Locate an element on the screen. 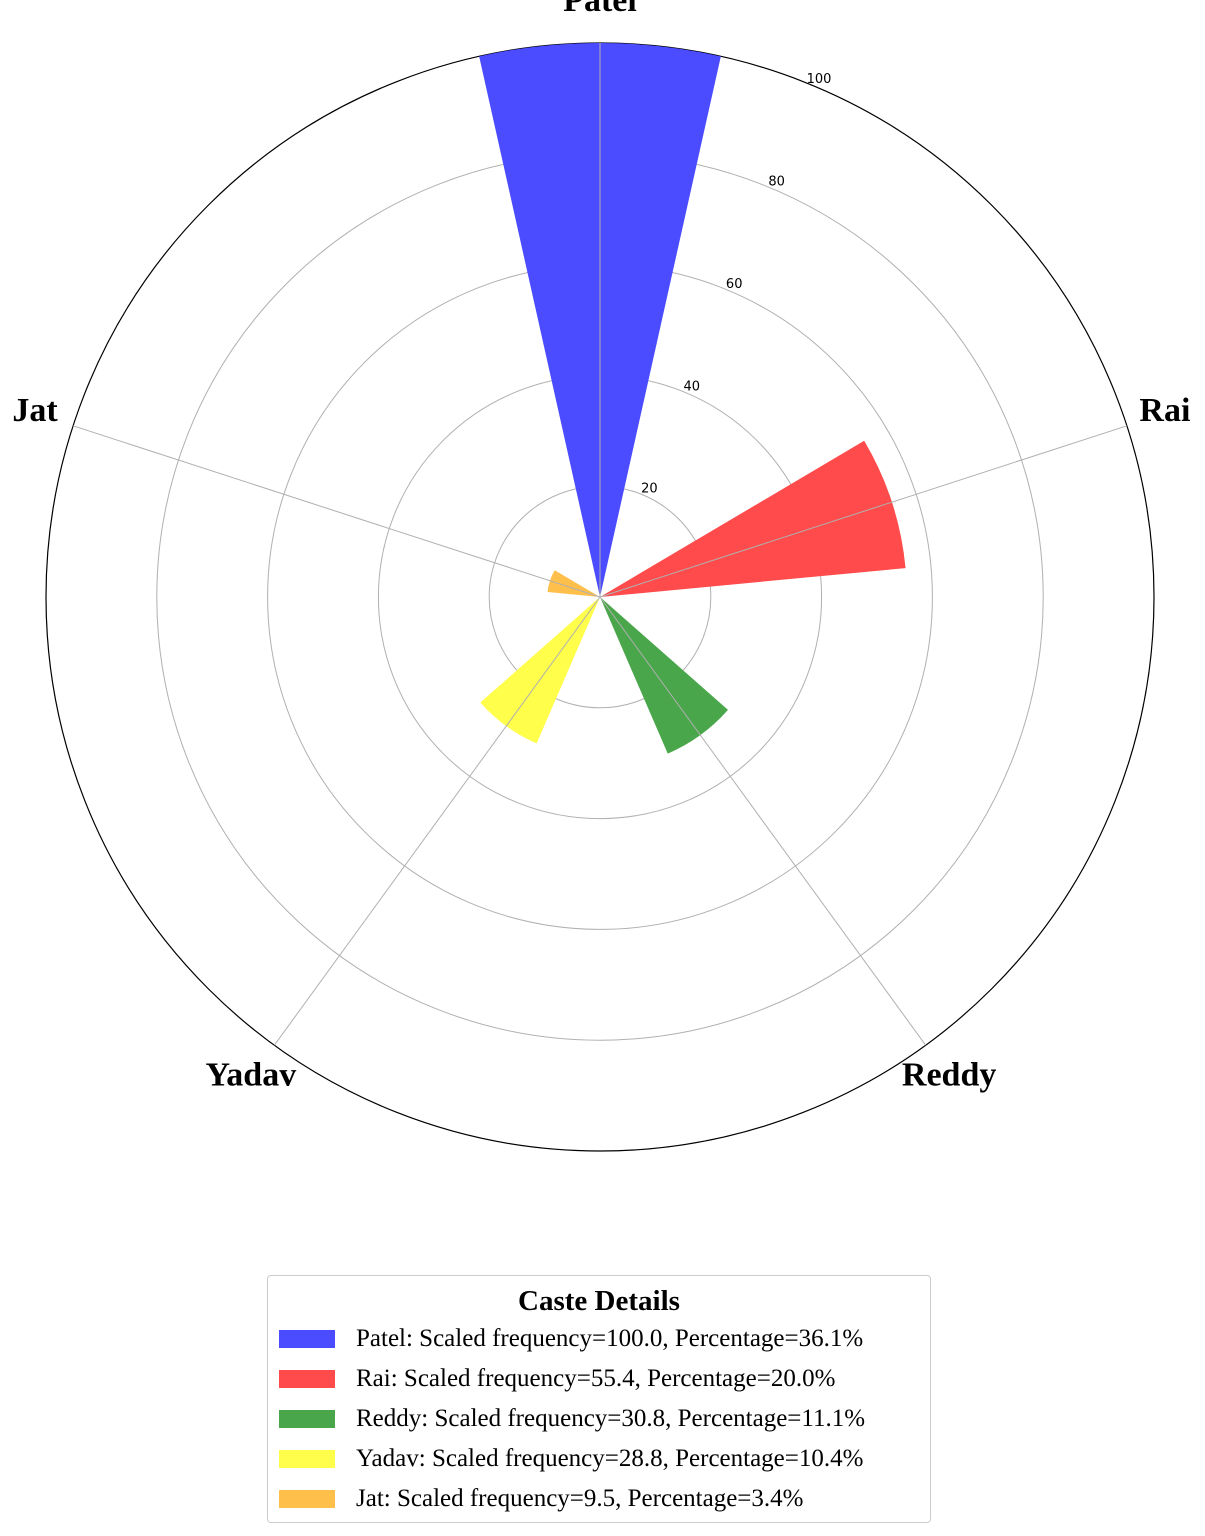 This screenshot has width=1205, height=1536. radial-tick-label-100: 100 is located at coordinates (819, 79).